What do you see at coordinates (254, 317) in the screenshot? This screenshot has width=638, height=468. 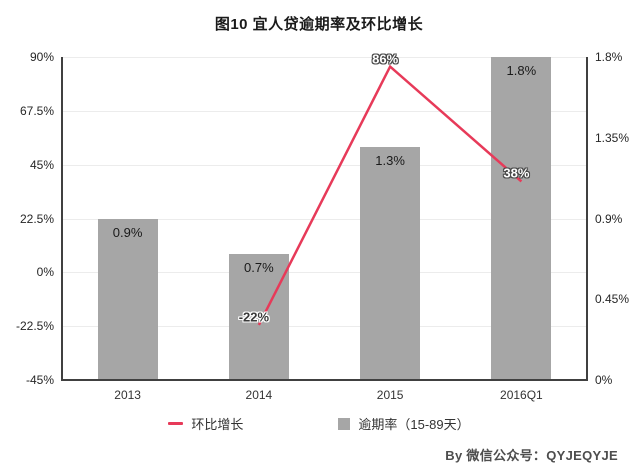 I see `line-point-label: -22%` at bounding box center [254, 317].